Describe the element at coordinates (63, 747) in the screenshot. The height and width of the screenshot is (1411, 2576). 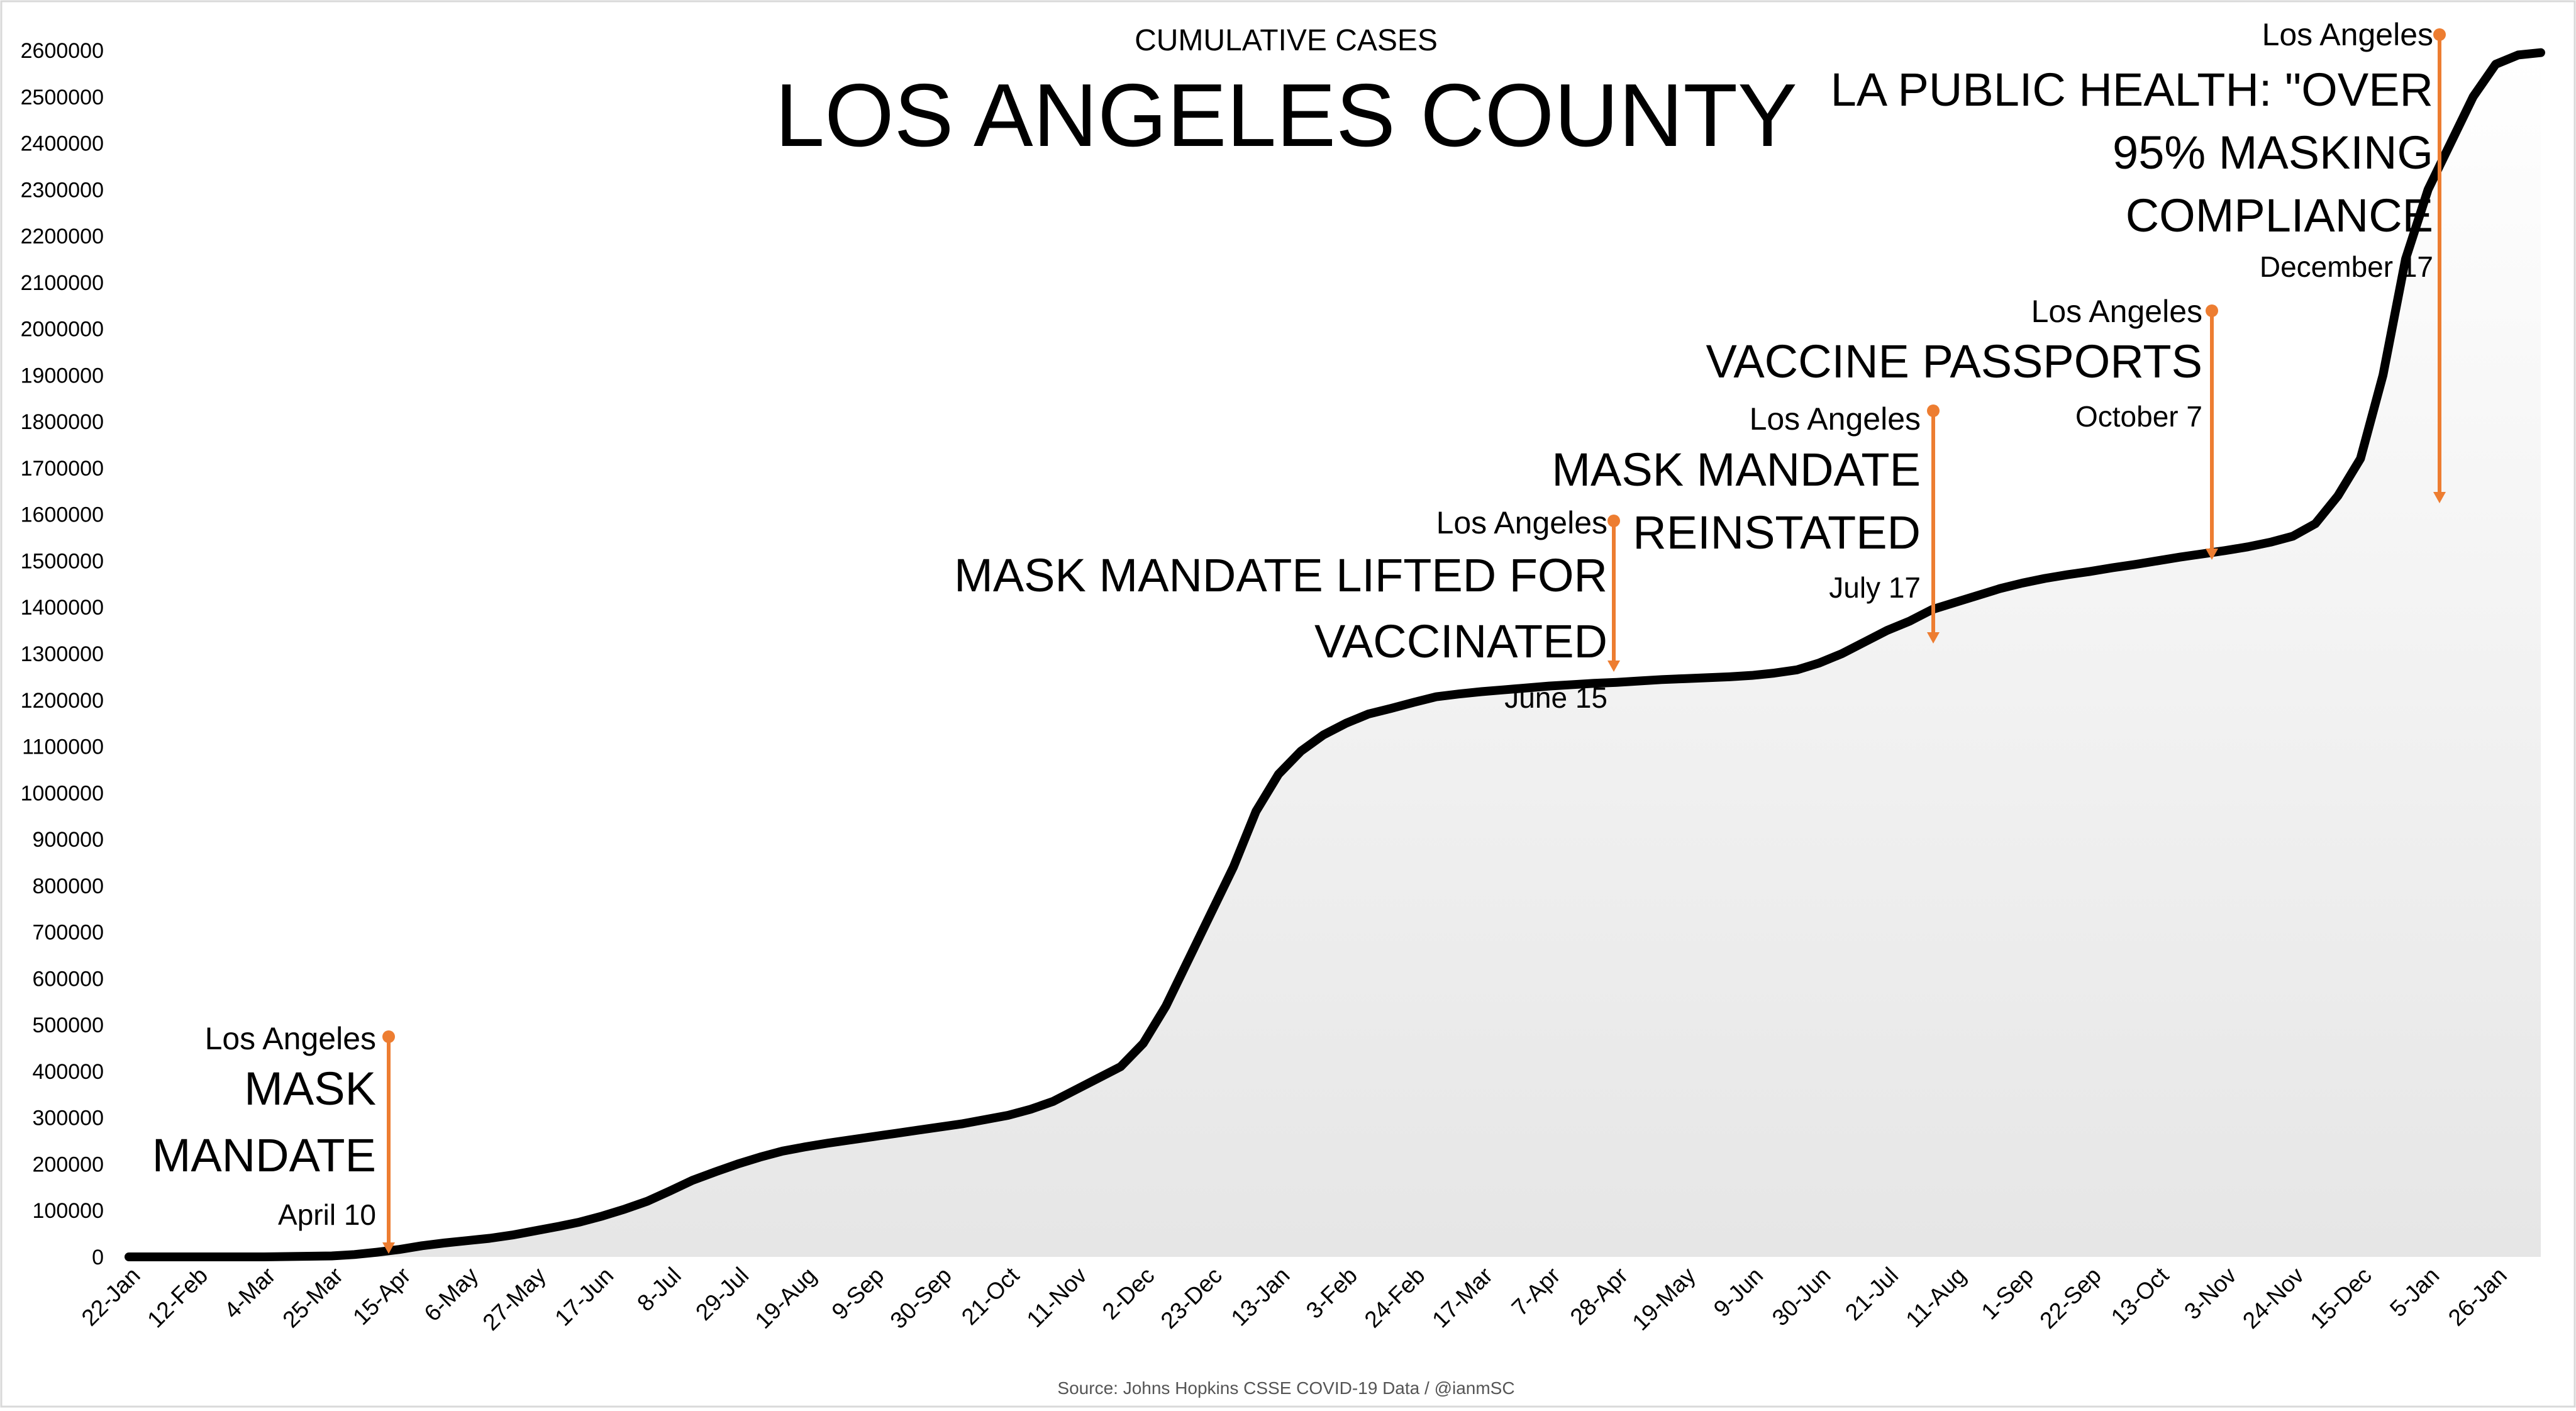
I see `y-tick-label: 1100000` at that location.